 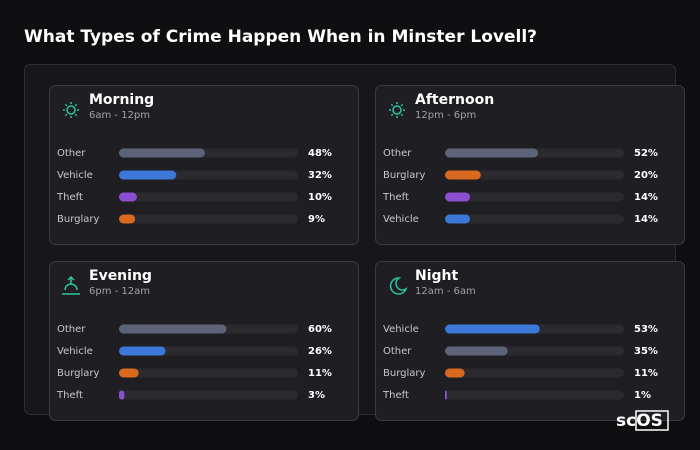 I want to click on card-title: Afternoon, so click(x=454, y=100).